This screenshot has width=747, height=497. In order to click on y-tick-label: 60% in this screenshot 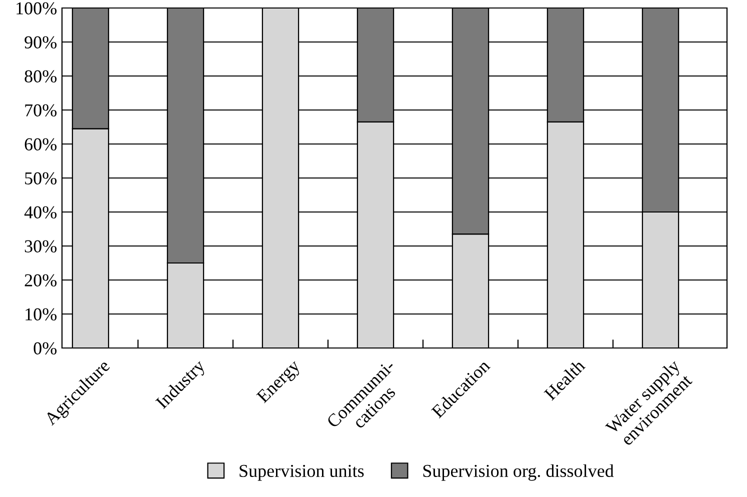, I will do `click(40, 144)`.